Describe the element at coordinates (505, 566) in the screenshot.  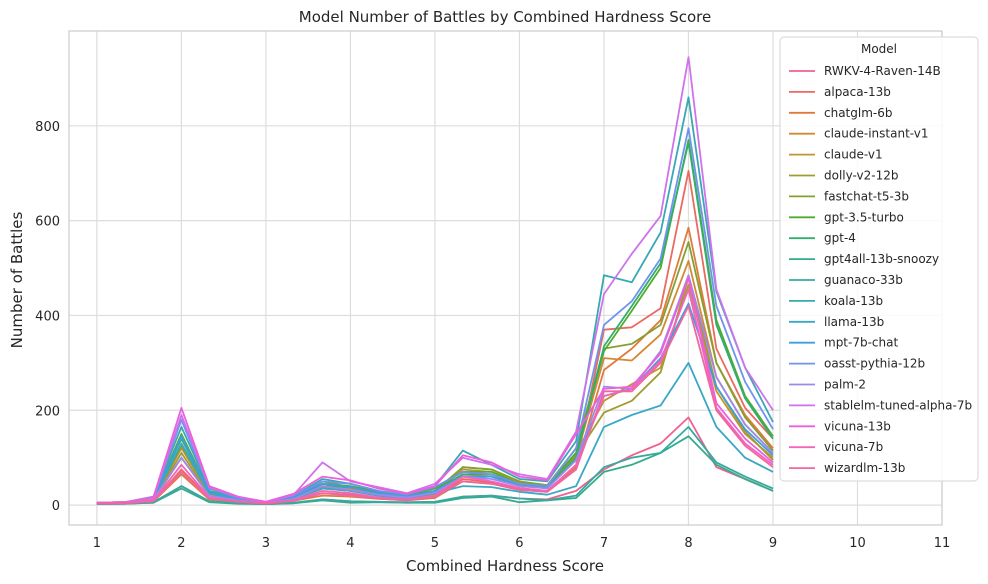
I see `x-axis-label: Combined Hardness Score` at that location.